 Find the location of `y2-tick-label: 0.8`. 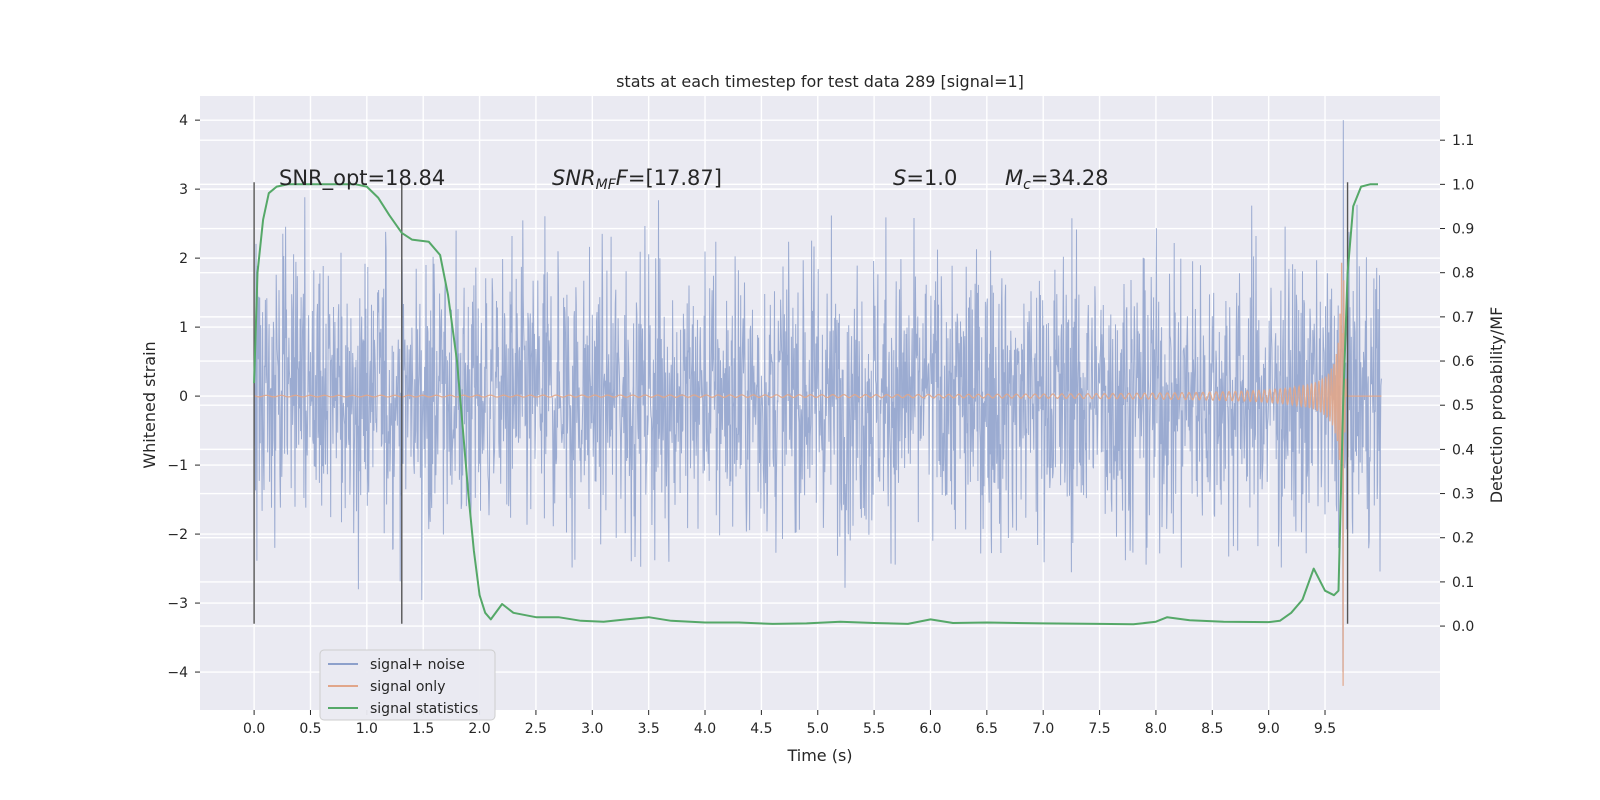

y2-tick-label: 0.8 is located at coordinates (1463, 274).